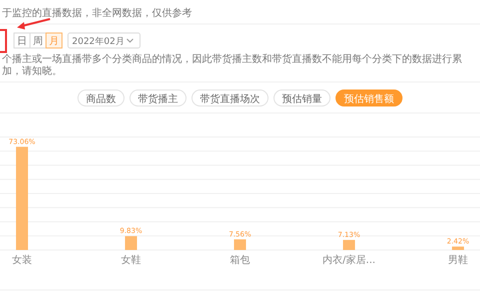  Describe the element at coordinates (240, 260) in the screenshot. I see `x-tick-label: 箱包` at that location.